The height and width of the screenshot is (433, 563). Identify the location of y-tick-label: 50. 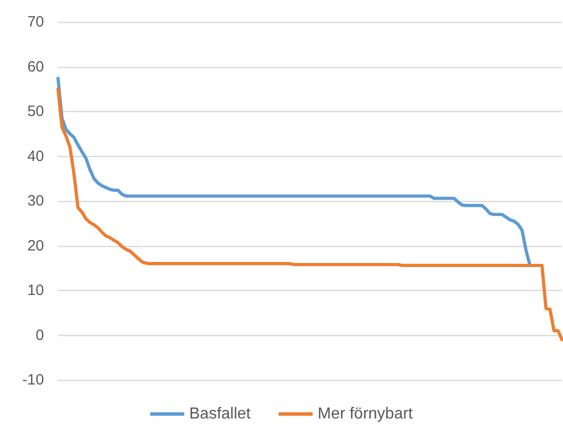
(35, 111).